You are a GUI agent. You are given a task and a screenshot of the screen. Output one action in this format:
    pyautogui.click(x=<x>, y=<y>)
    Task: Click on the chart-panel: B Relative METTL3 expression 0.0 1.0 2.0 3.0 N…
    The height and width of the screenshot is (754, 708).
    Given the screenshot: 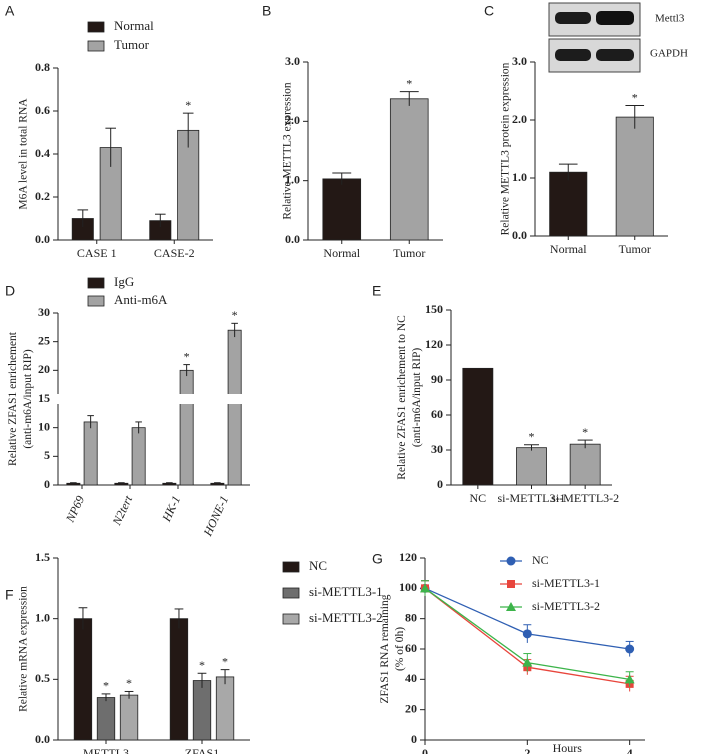 What is the action you would take?
    pyautogui.click(x=352, y=131)
    